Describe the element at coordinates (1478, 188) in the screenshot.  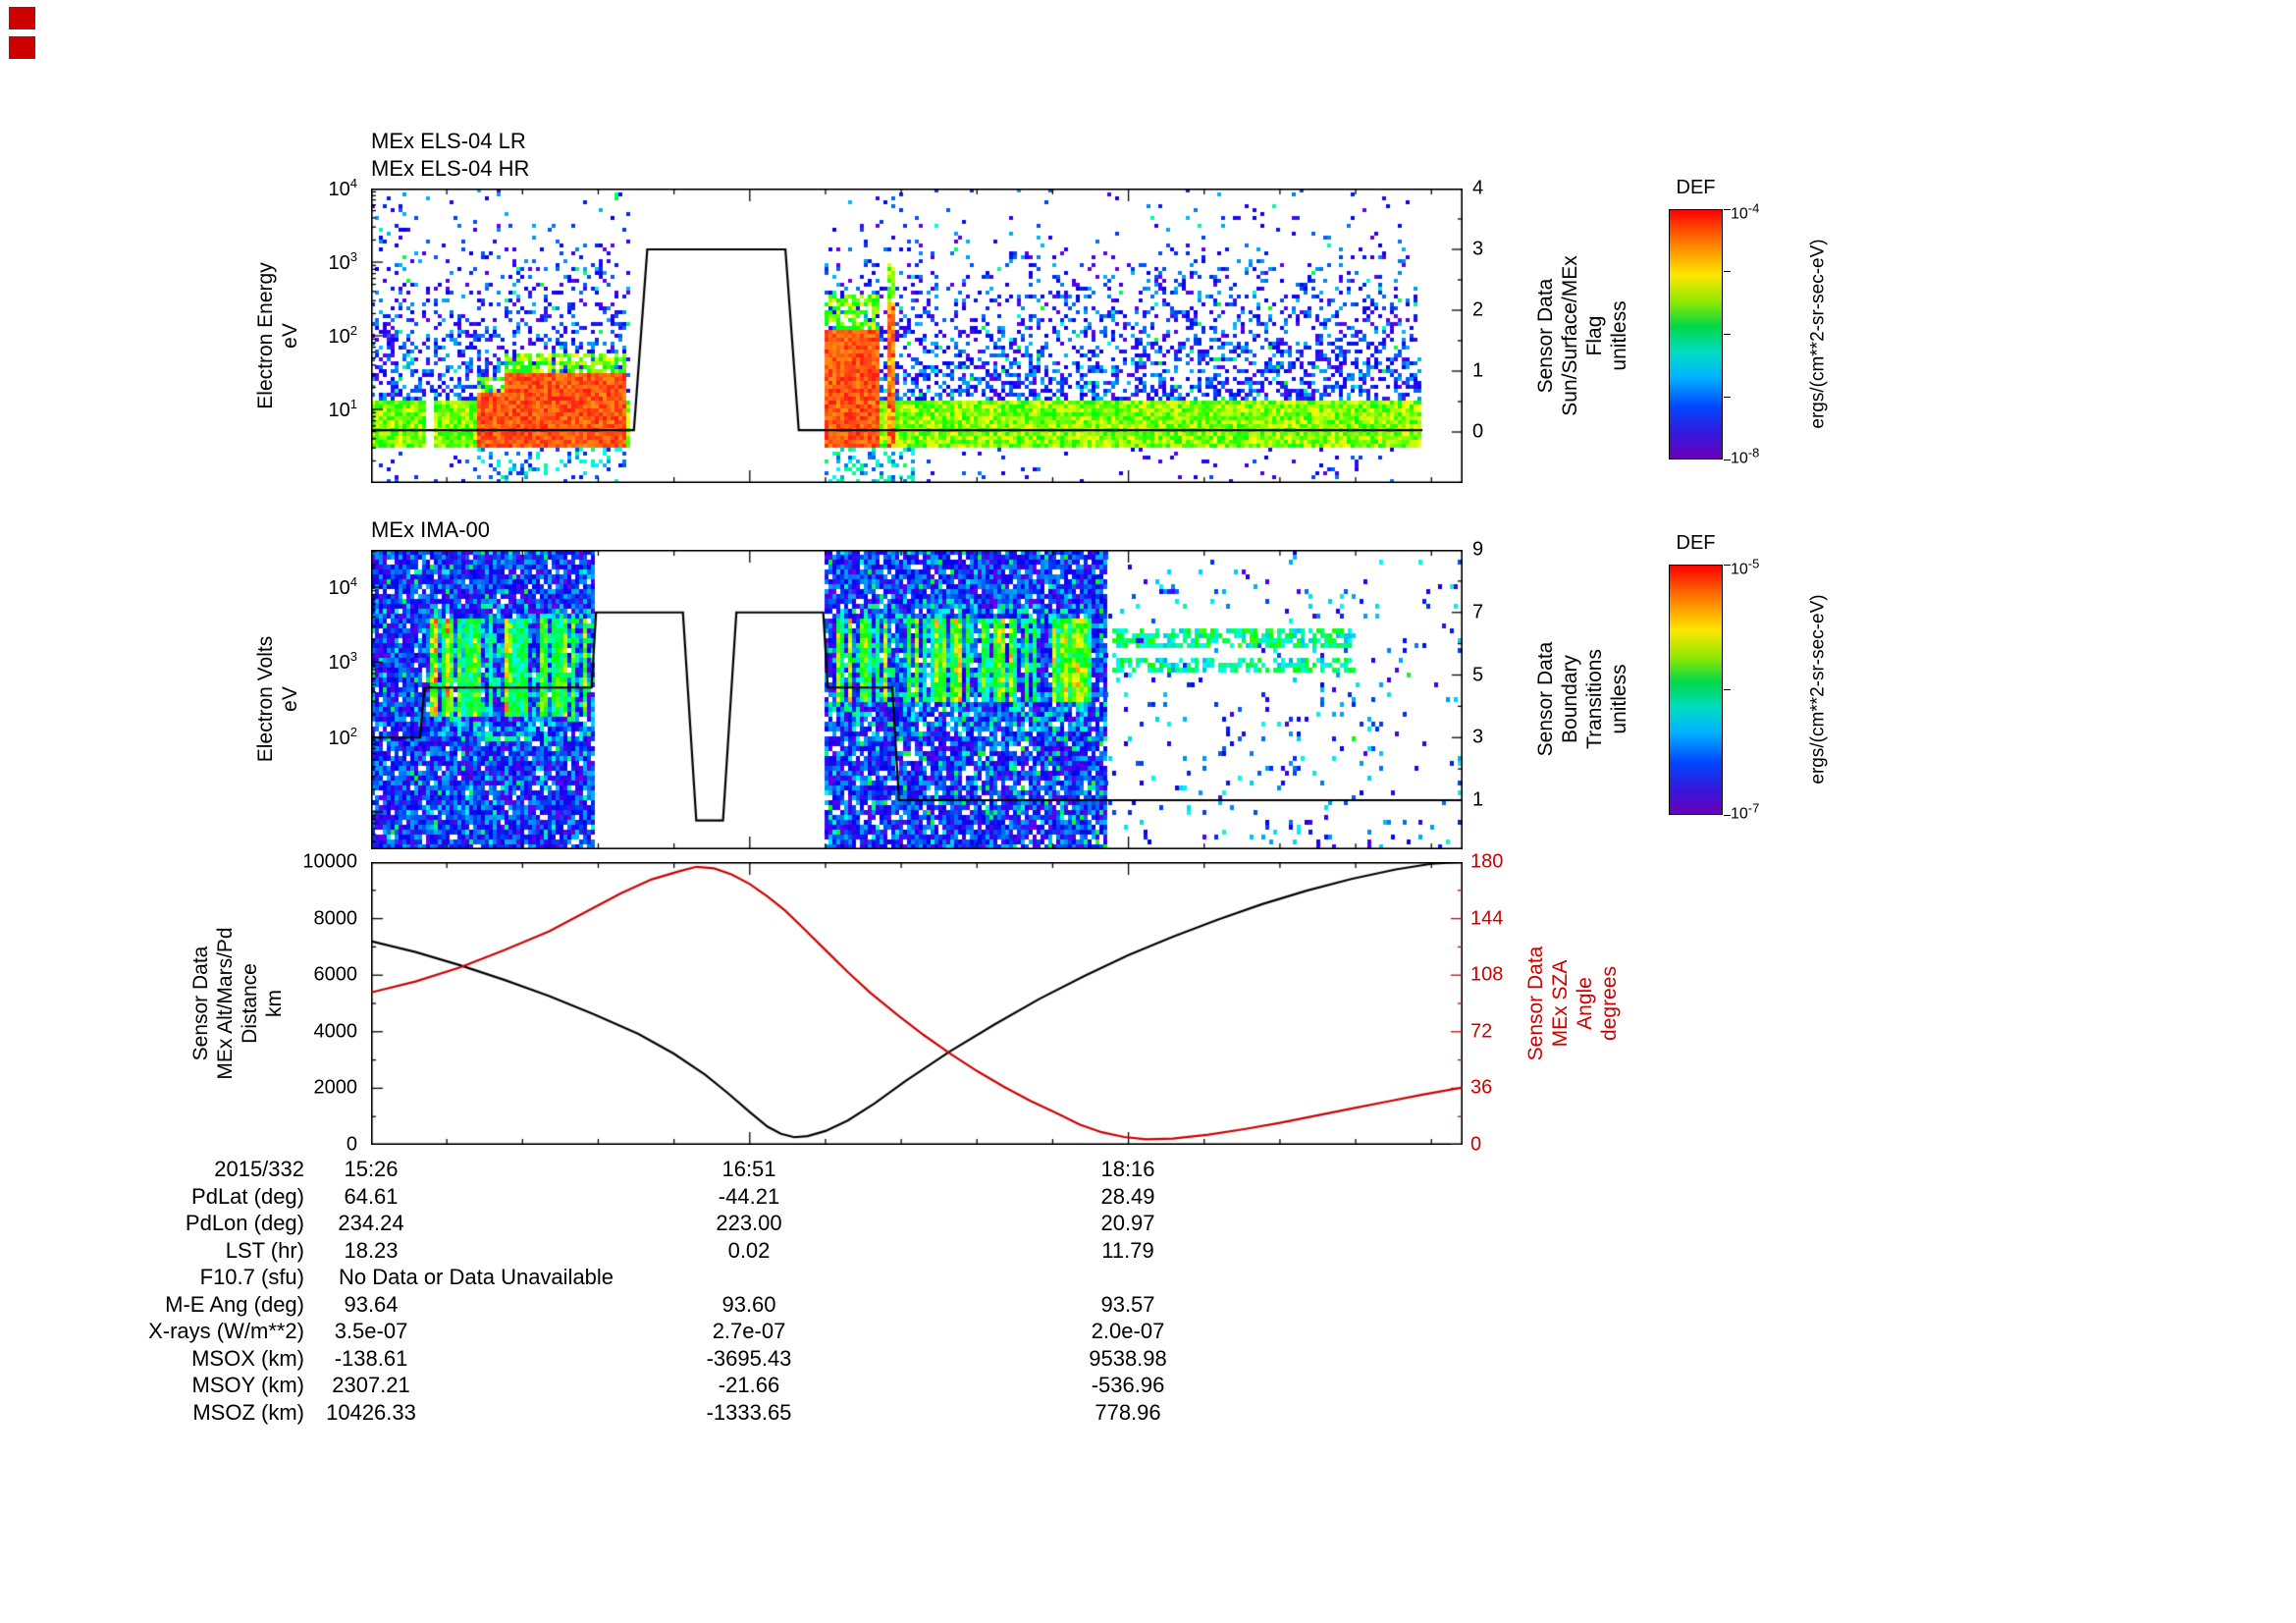
I see `els-flag-tick-label: 4` at that location.